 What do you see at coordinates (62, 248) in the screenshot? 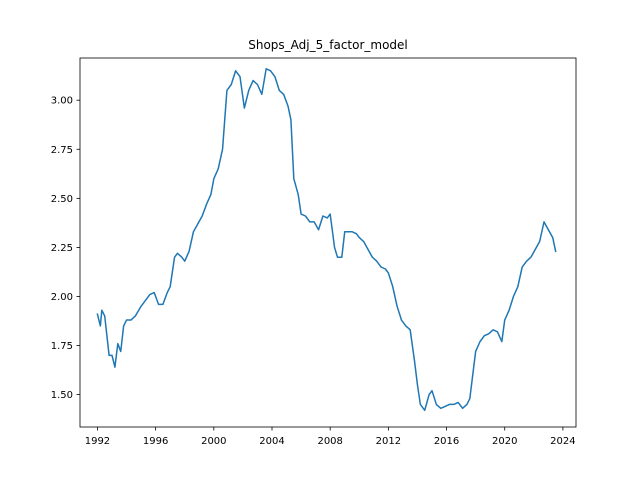
I see `y-tick-label: 2.25` at bounding box center [62, 248].